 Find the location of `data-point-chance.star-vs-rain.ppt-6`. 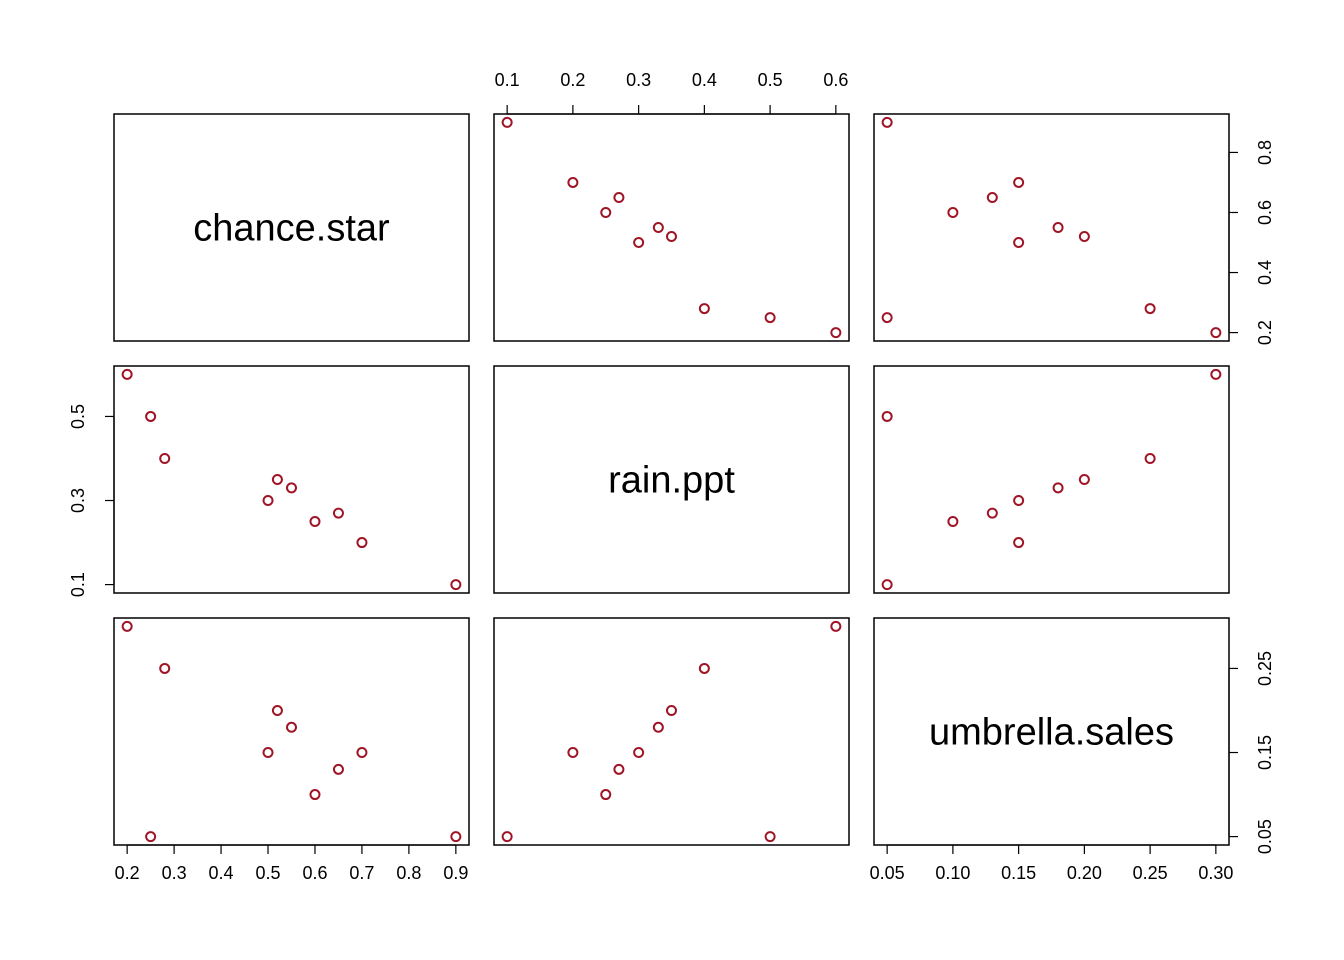

data-point-chance.star-vs-rain.ppt-6 is located at coordinates (671, 237).